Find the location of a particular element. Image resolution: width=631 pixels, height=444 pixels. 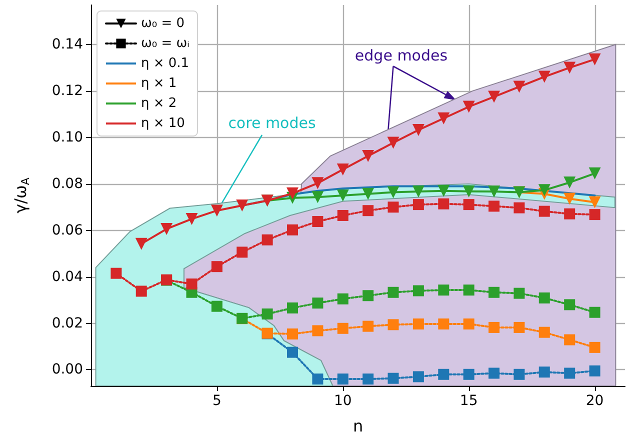

legend-label: ω₀ = ωᵢ is located at coordinates (165, 43).